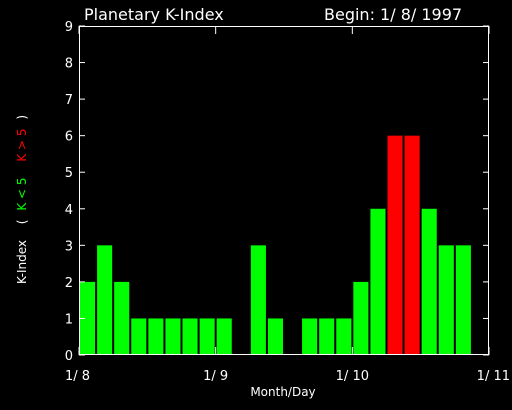 The width and height of the screenshot is (512, 410). Describe the element at coordinates (215, 376) in the screenshot. I see `x-tick-label: 1/ 9` at that location.